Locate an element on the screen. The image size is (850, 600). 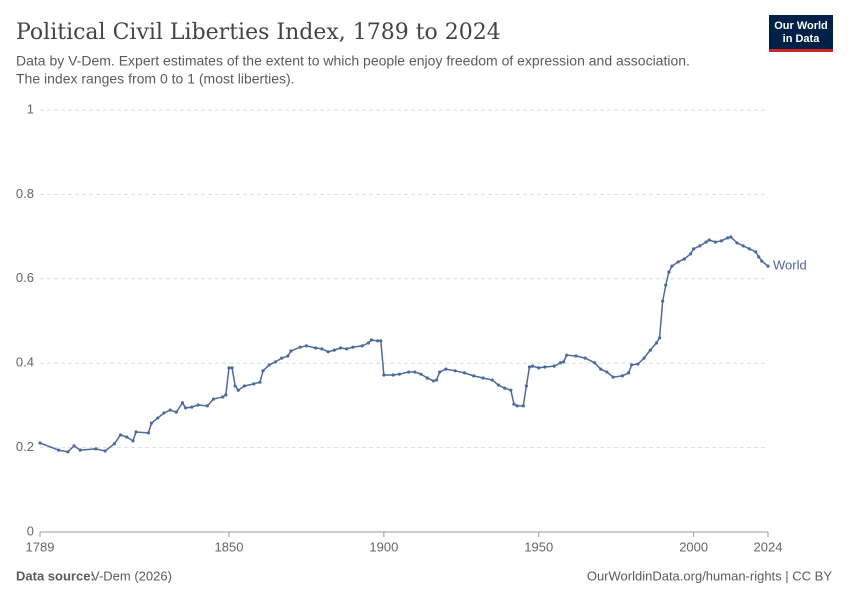
logo-text: Our World is located at coordinates (801, 26).